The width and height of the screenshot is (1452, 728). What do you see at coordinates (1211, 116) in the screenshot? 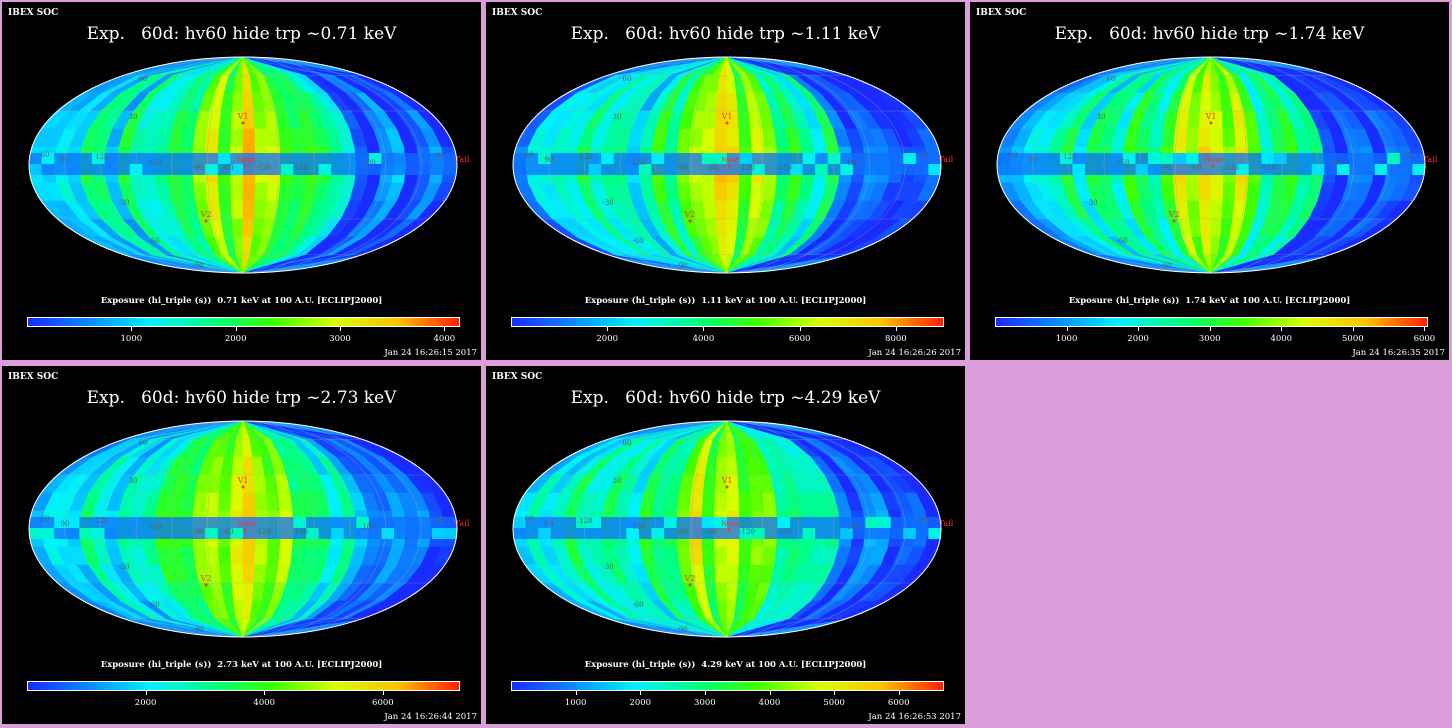
I see `v1-label: V1` at bounding box center [1211, 116].